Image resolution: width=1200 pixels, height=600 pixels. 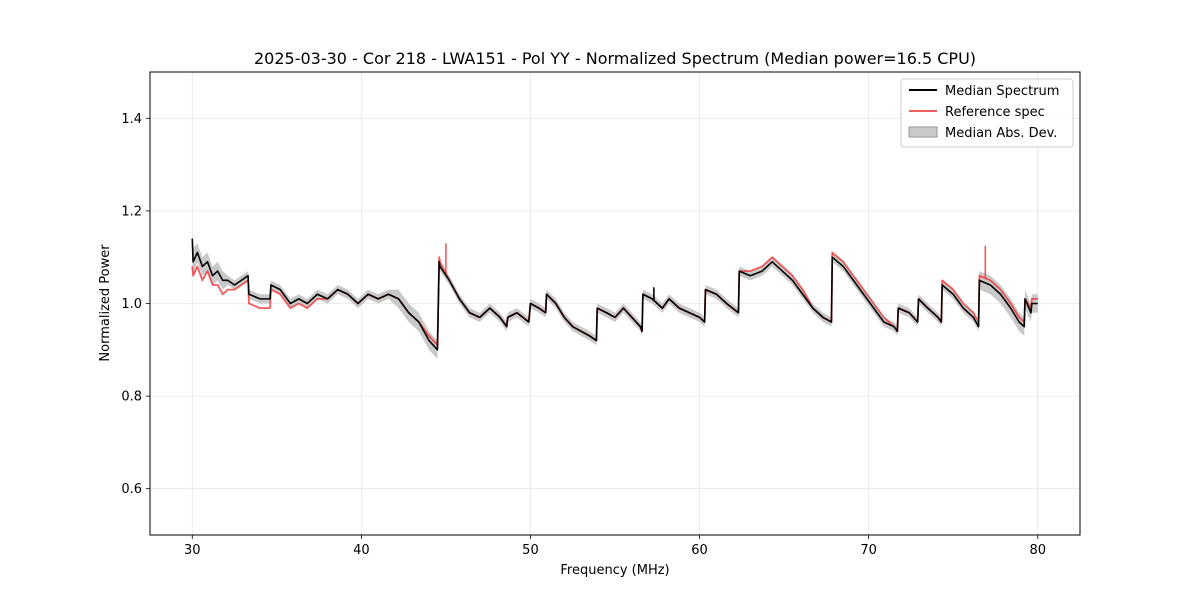 What do you see at coordinates (995, 112) in the screenshot?
I see `legend-reference-label: Reference spec` at bounding box center [995, 112].